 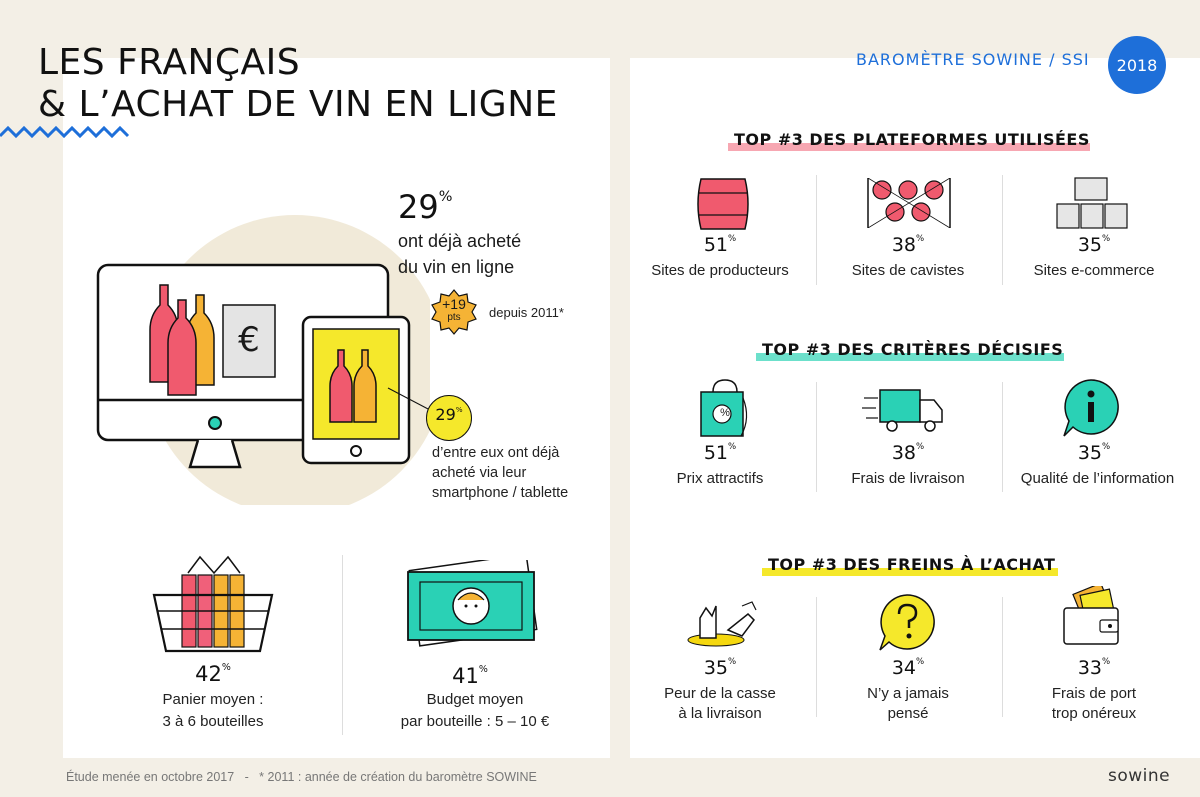 What do you see at coordinates (1094, 245) in the screenshot?
I see `platform-3-value: 35%` at bounding box center [1094, 245].